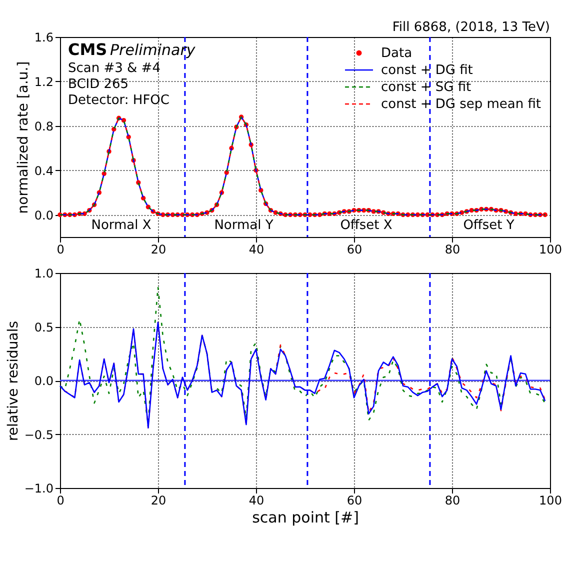 The height and width of the screenshot is (562, 577). What do you see at coordinates (366, 225) in the screenshot?
I see `annotation: Offset X` at bounding box center [366, 225].